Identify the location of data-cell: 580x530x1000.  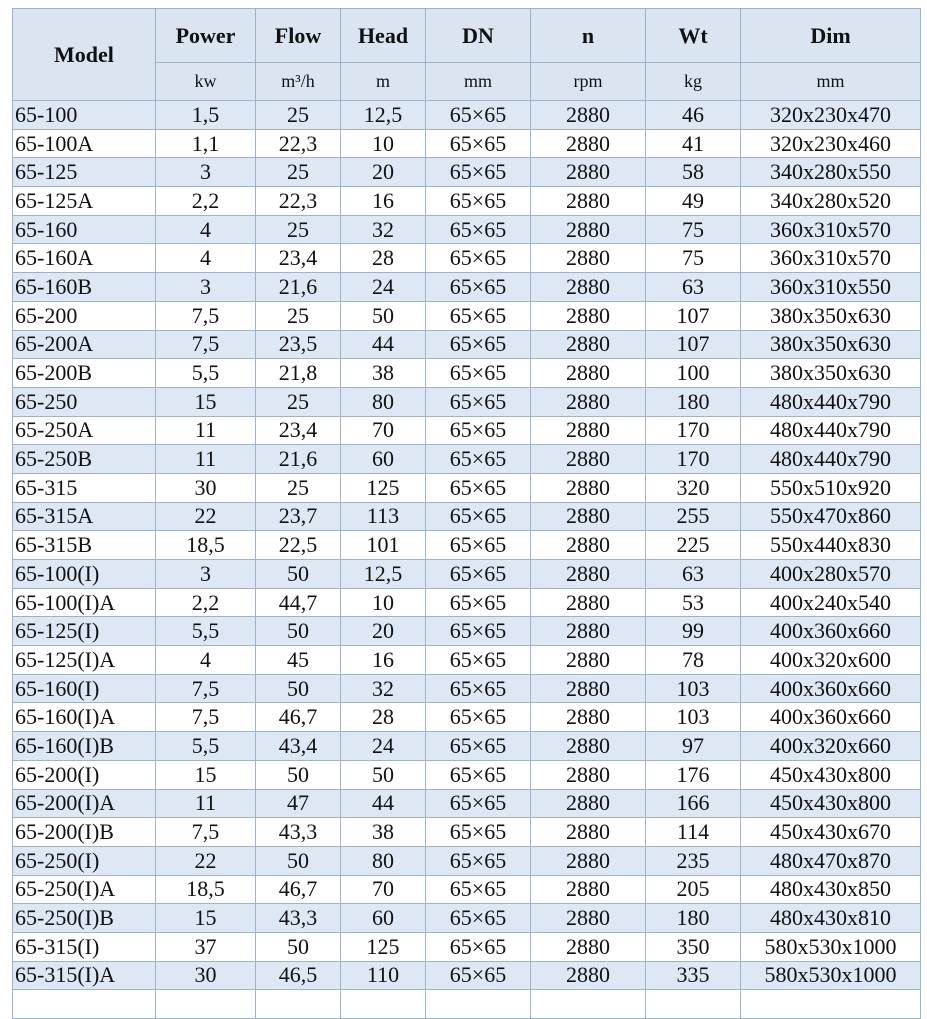
(830, 946).